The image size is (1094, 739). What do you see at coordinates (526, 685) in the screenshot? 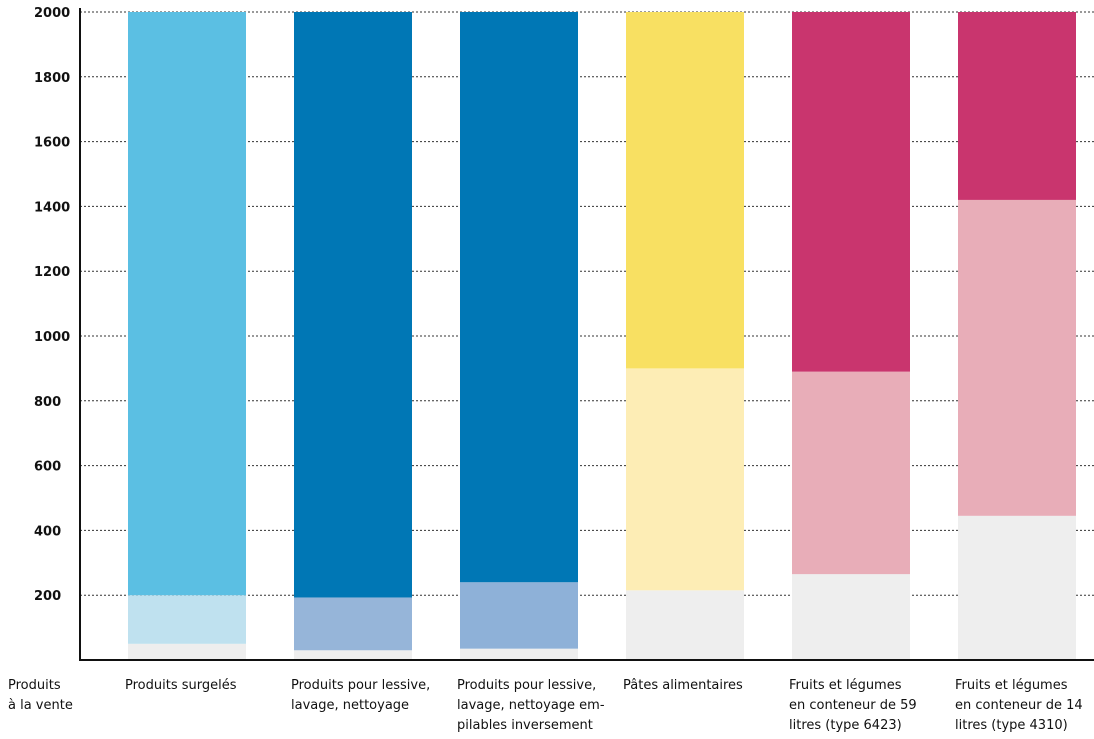
I see `category-label-3-line-1: Produits pour lessive,` at bounding box center [526, 685].